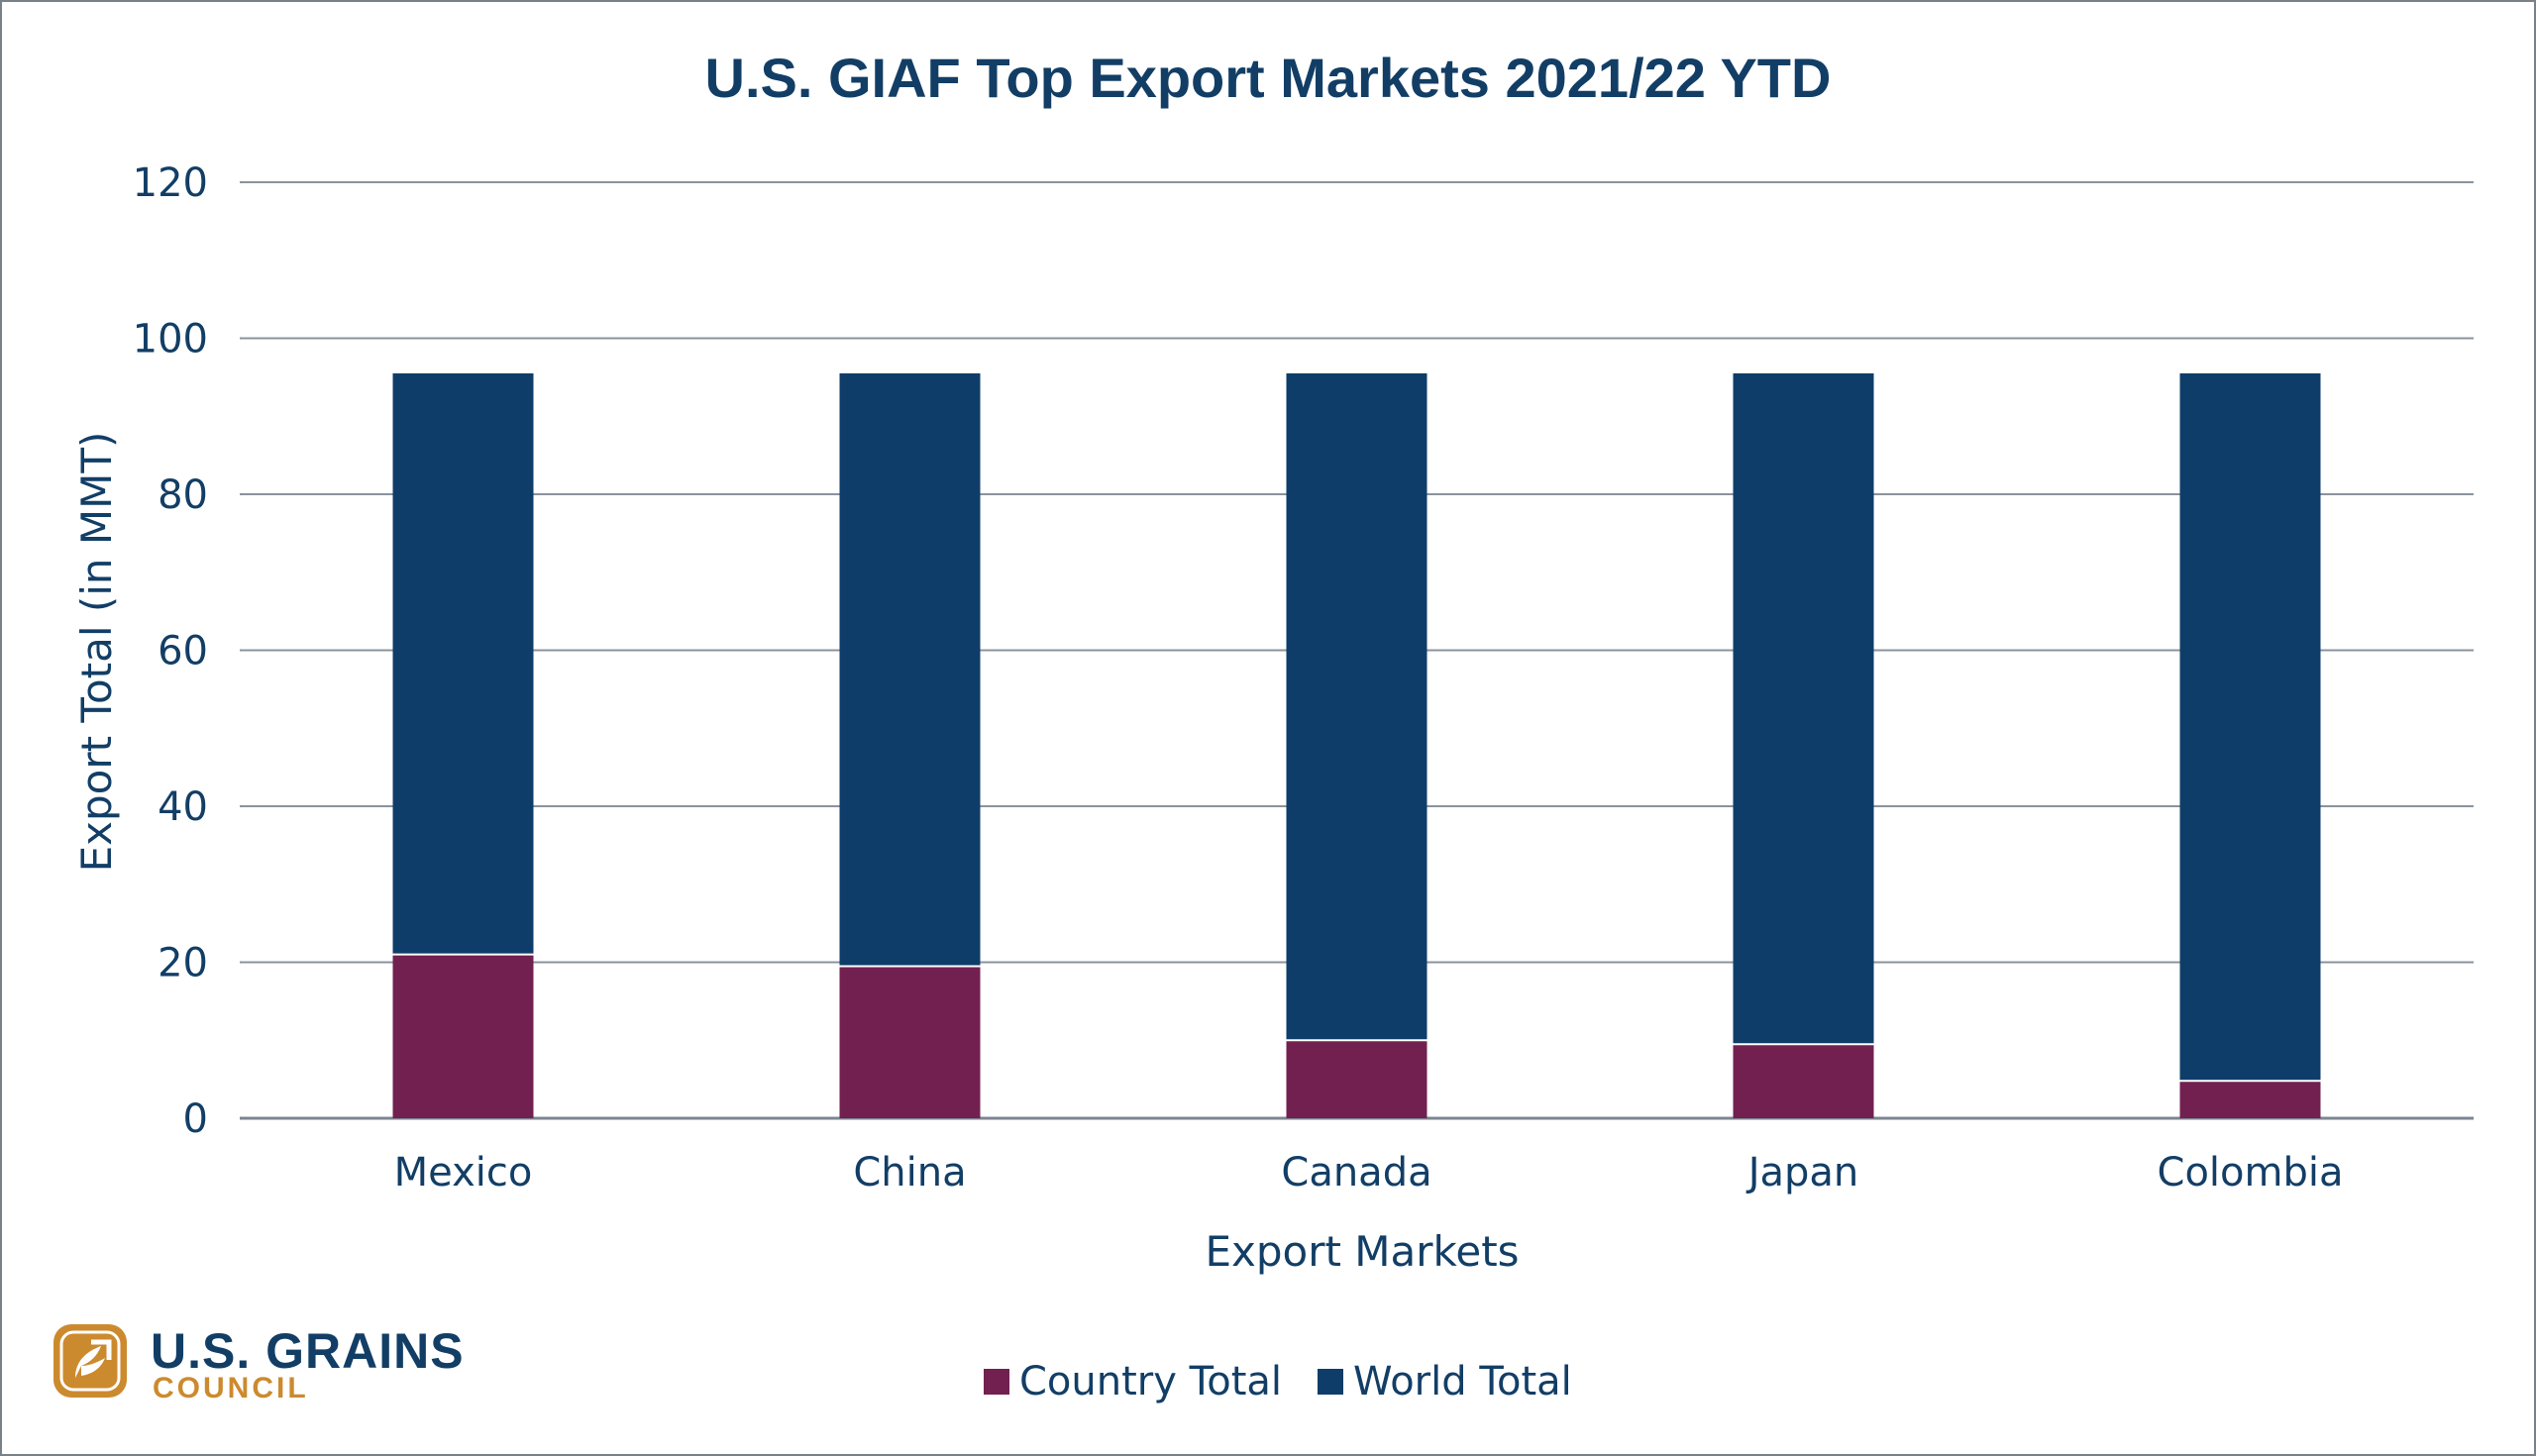  I want to click on legend-item-world-total: World Total, so click(1445, 1381).